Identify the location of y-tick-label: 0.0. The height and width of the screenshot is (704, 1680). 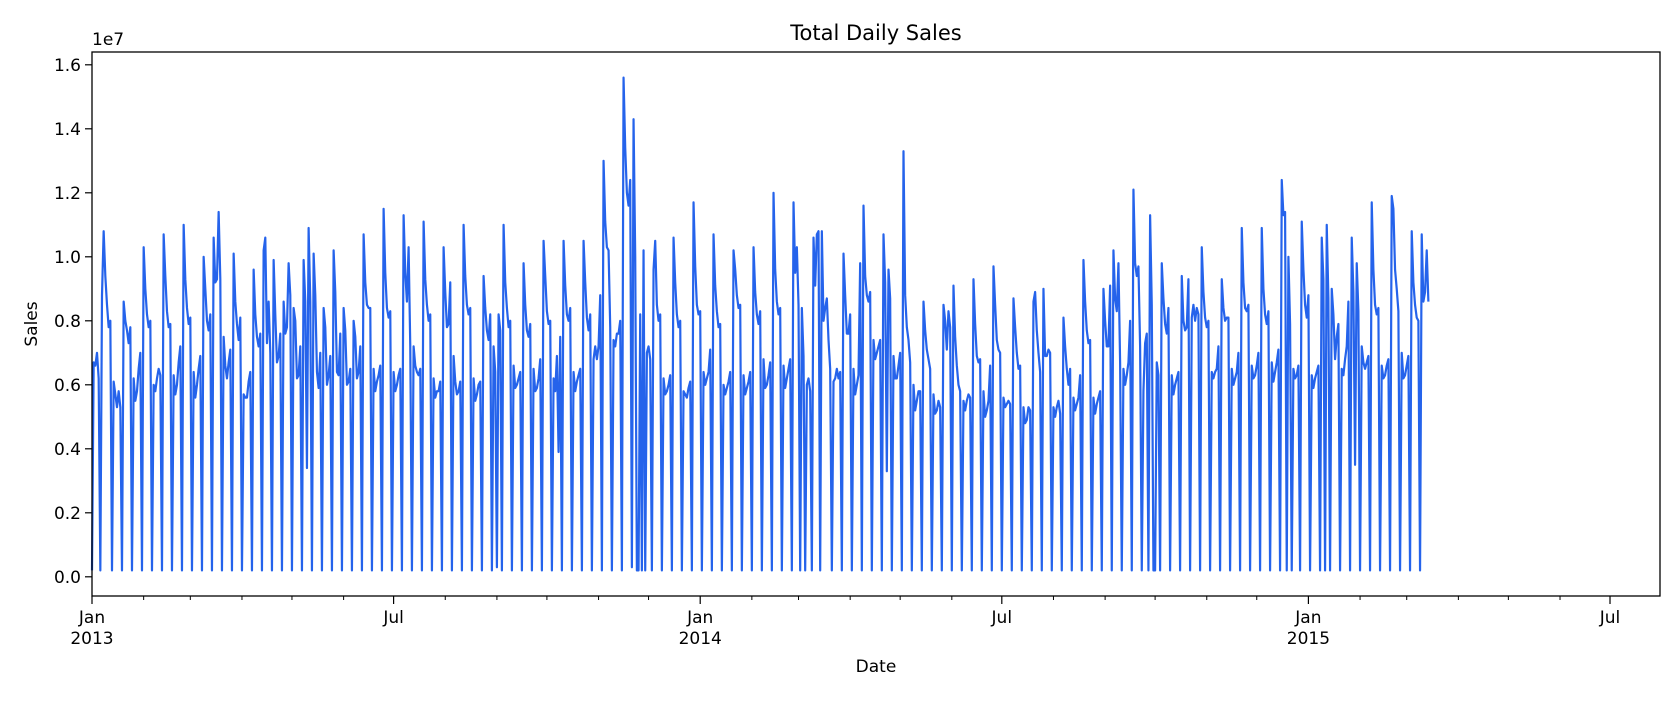
(67, 578).